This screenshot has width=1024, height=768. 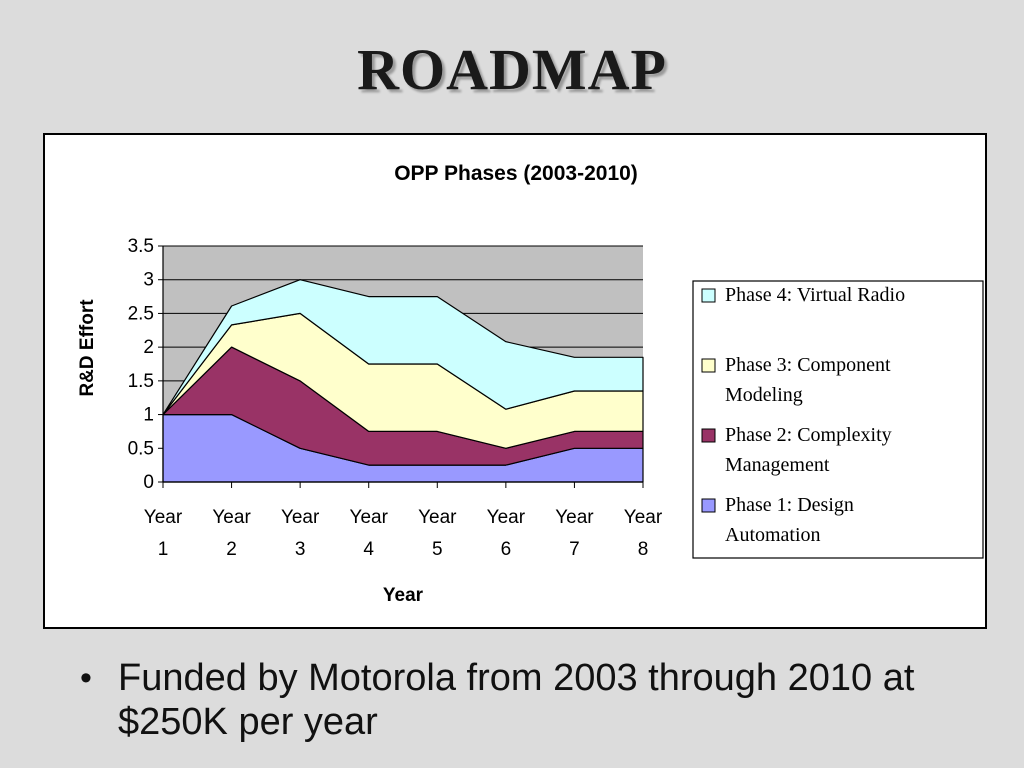 What do you see at coordinates (643, 549) in the screenshot?
I see `x-tick-label-line: 8` at bounding box center [643, 549].